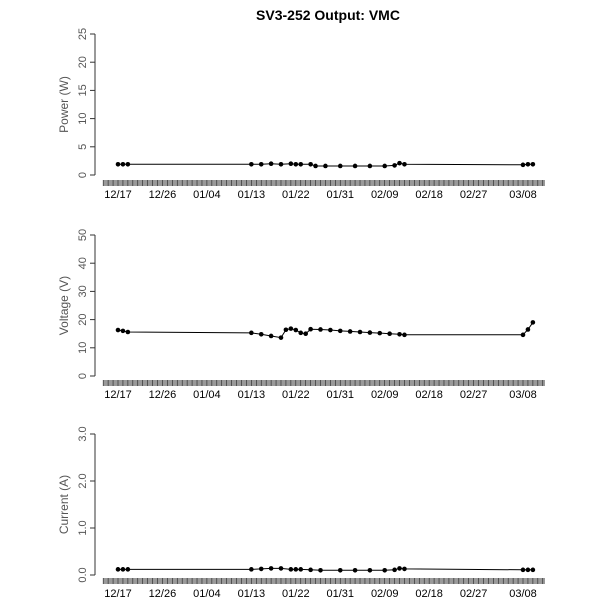 The height and width of the screenshot is (605, 600). What do you see at coordinates (207, 395) in the screenshot?
I see `x-tick-label-voltage: 01/04` at bounding box center [207, 395].